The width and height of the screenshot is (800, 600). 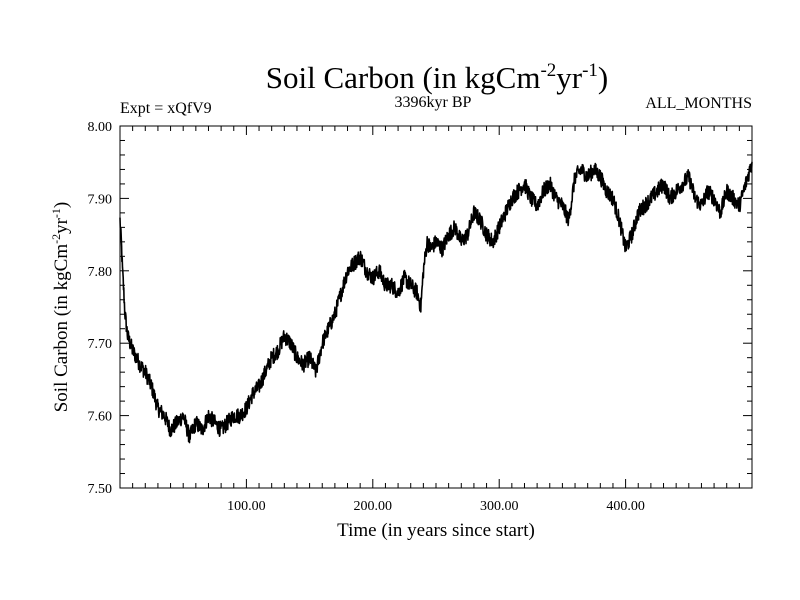 What do you see at coordinates (100, 489) in the screenshot?
I see `y-tick-label: 7.50` at bounding box center [100, 489].